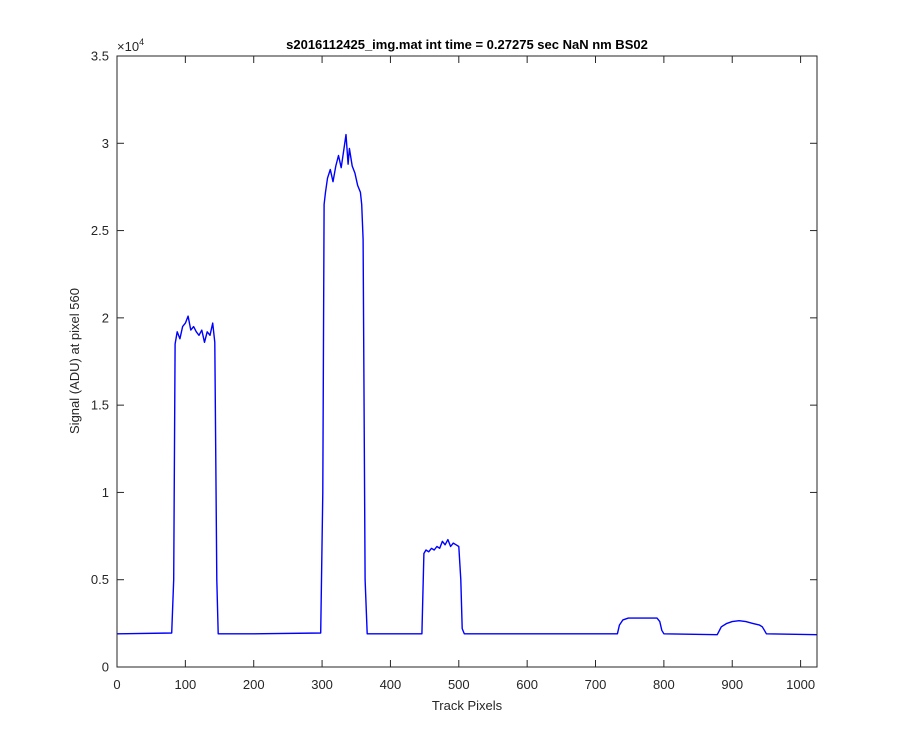 The width and height of the screenshot is (900, 750). What do you see at coordinates (391, 684) in the screenshot?
I see `x-tick-label: 400` at bounding box center [391, 684].